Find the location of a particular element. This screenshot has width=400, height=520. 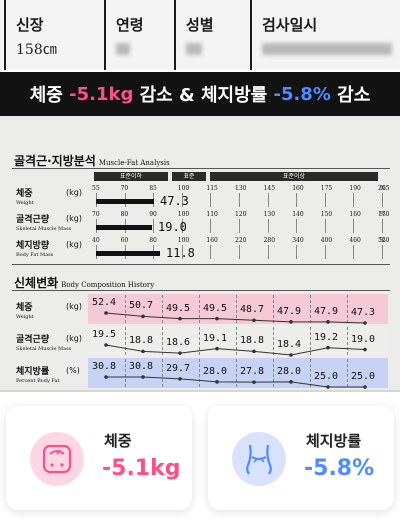

analysis-tick-label: 145 is located at coordinates (269, 188).